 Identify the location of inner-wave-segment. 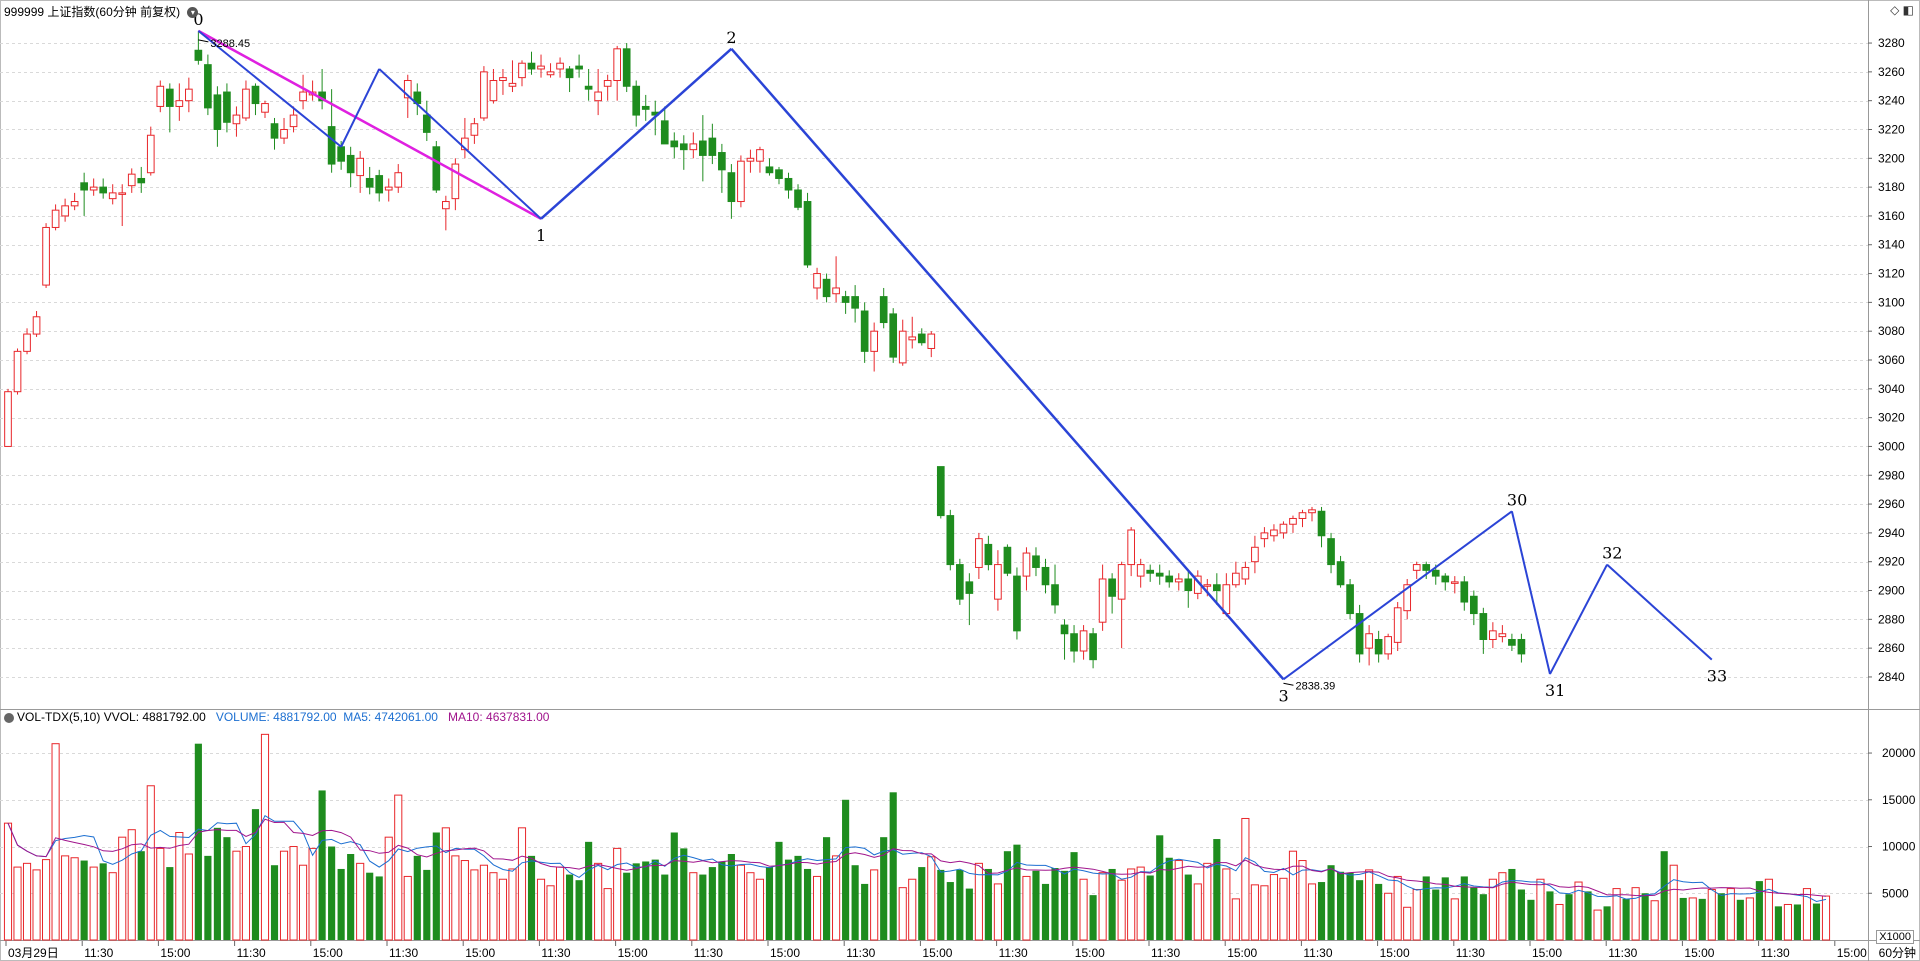
(460, 144).